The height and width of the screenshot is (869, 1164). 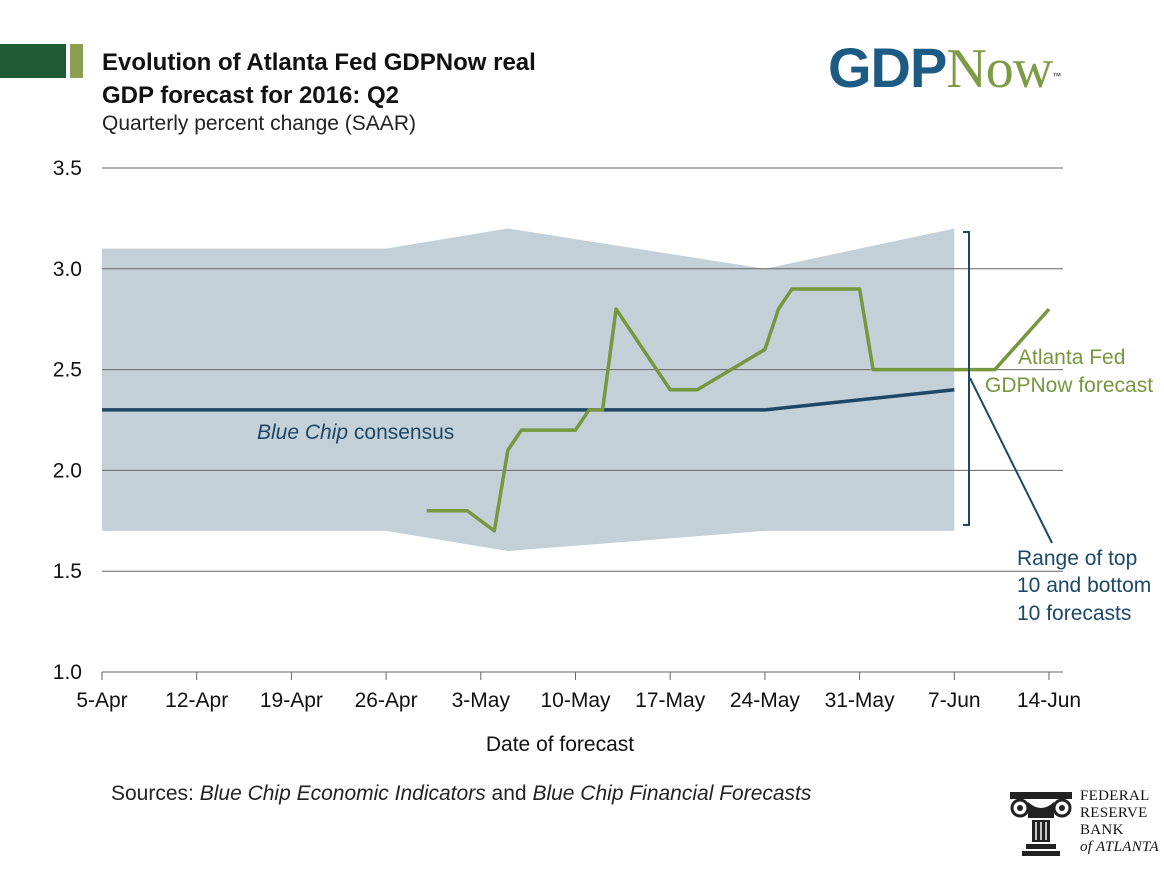 What do you see at coordinates (67, 168) in the screenshot?
I see `y-tick-label: 3.5` at bounding box center [67, 168].